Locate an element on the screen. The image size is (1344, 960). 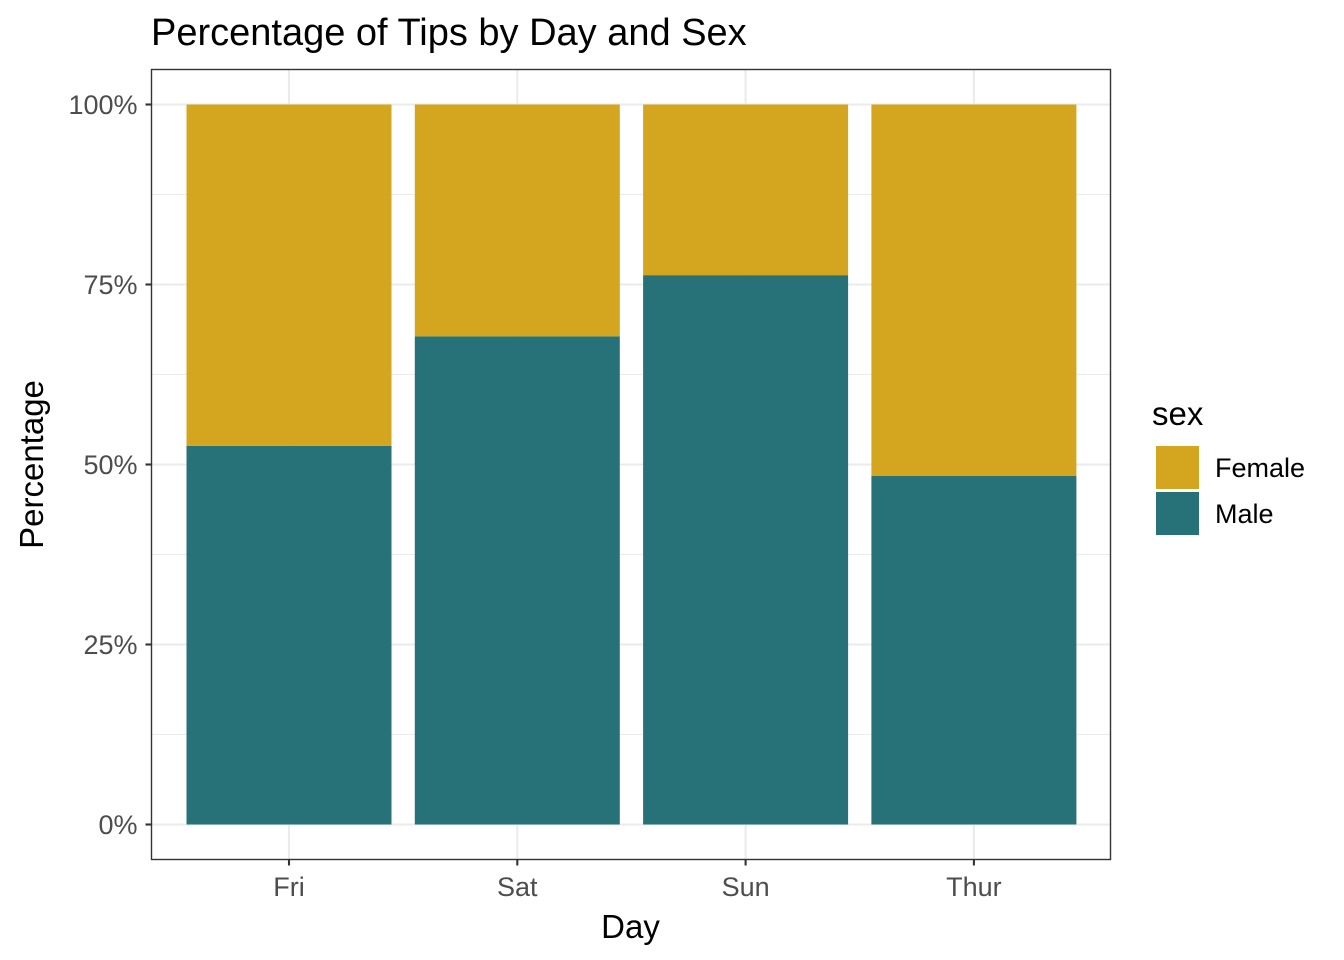
bar-male-sat is located at coordinates (517, 580).